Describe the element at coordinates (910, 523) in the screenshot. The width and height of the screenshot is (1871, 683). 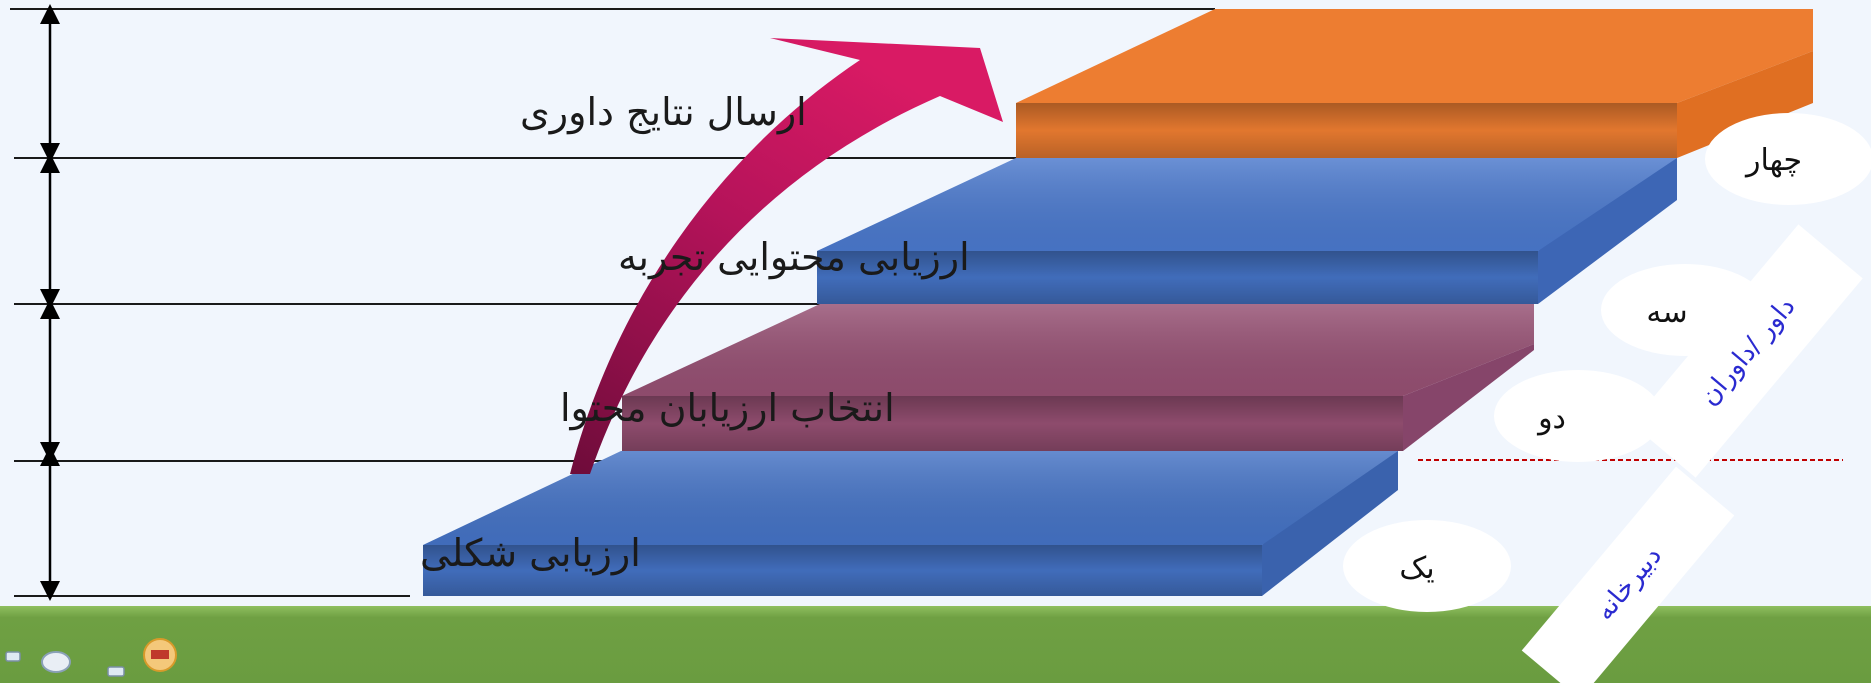
I see `step-one` at that location.